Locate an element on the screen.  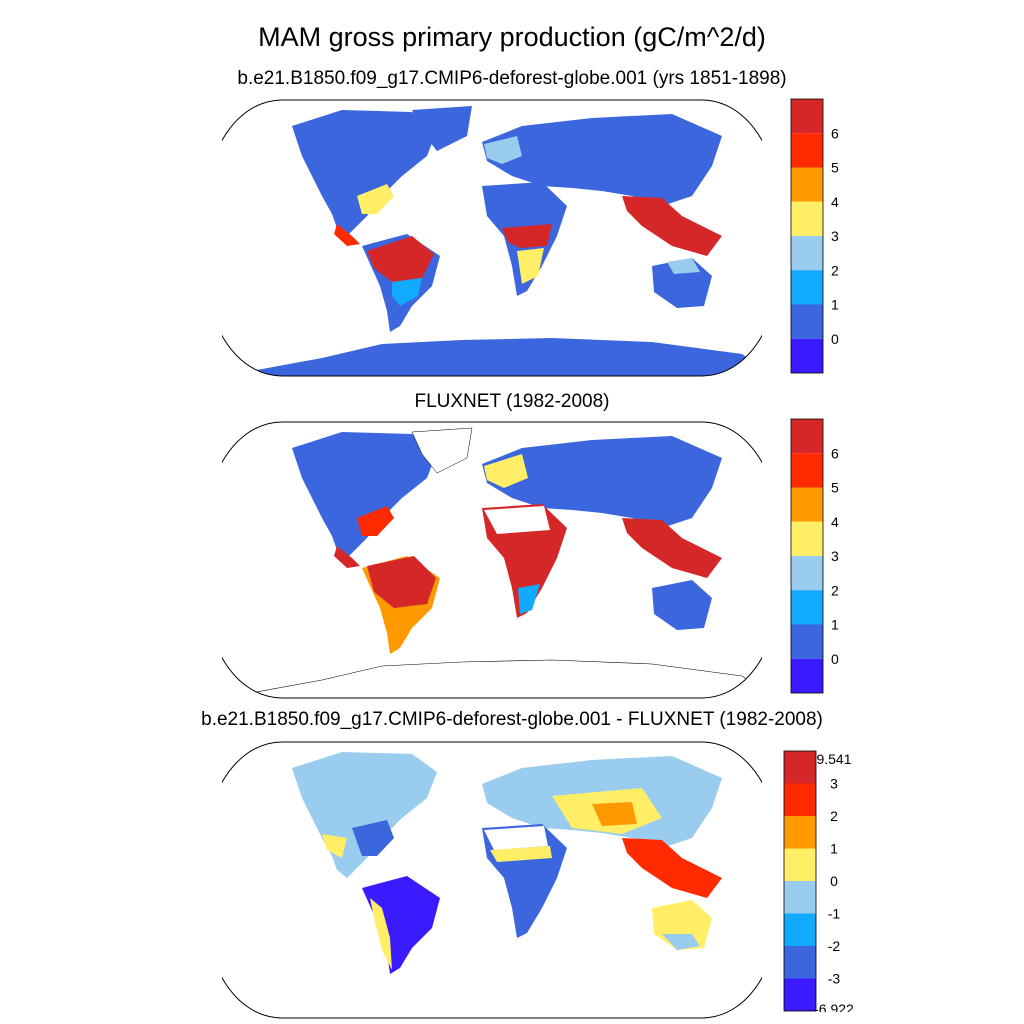
colorbar-tick-label: -6.922 is located at coordinates (834, 1006).